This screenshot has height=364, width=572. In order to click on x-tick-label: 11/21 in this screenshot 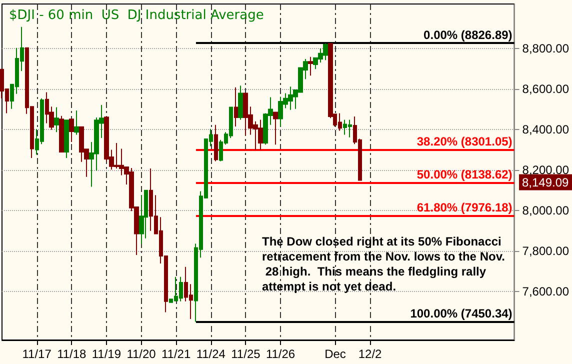, I will do `click(176, 354)`.